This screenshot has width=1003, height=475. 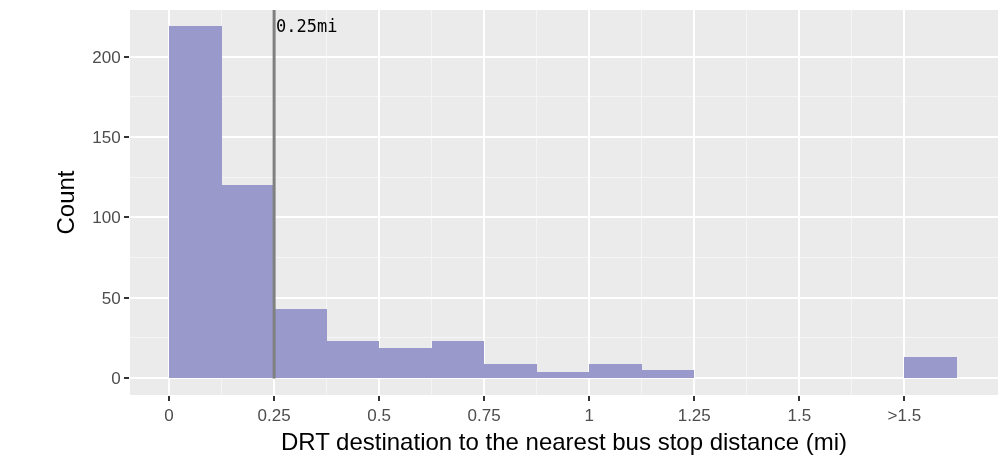 I want to click on x-tick-label: 0.25, so click(x=274, y=416).